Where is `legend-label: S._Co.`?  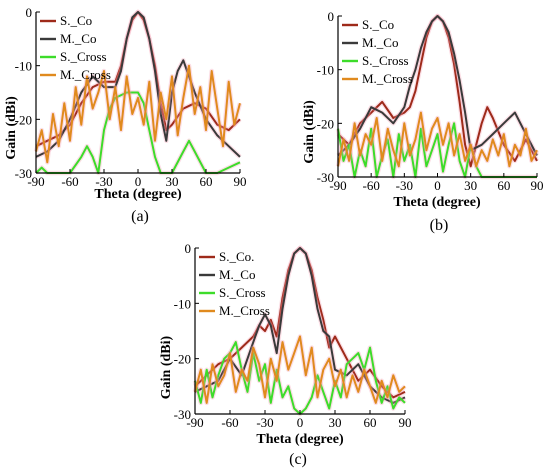 legend-label: S._Co. is located at coordinates (236, 256).